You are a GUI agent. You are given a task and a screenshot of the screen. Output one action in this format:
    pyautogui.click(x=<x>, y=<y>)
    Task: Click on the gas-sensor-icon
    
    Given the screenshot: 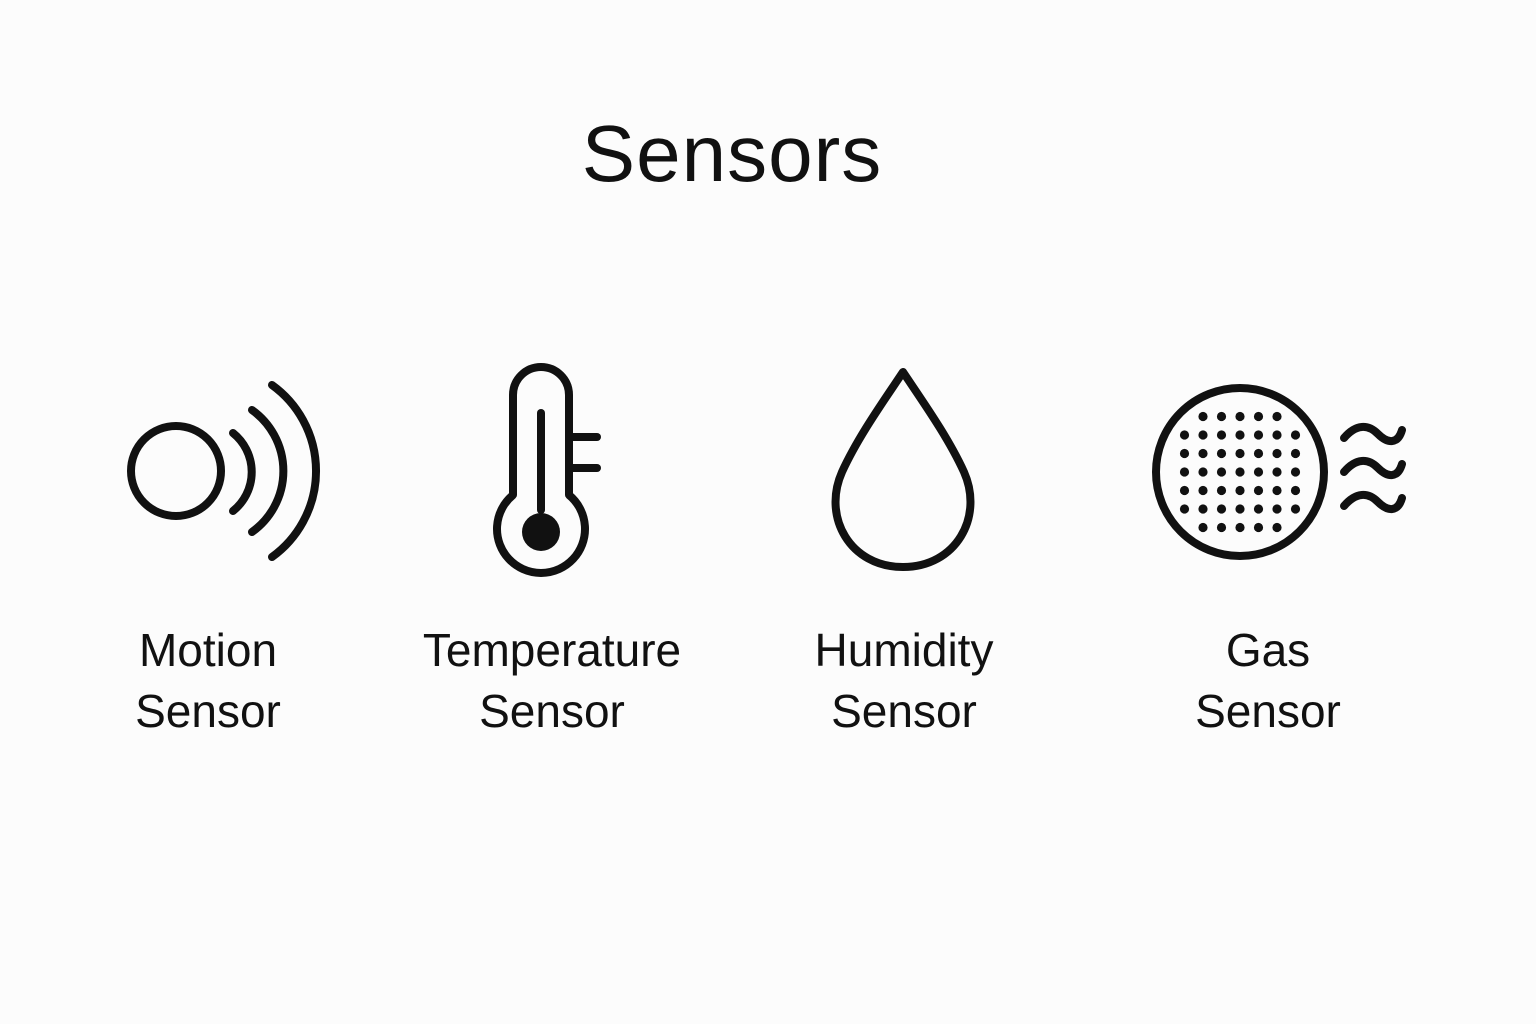 What is the action you would take?
    pyautogui.click(x=1279, y=472)
    